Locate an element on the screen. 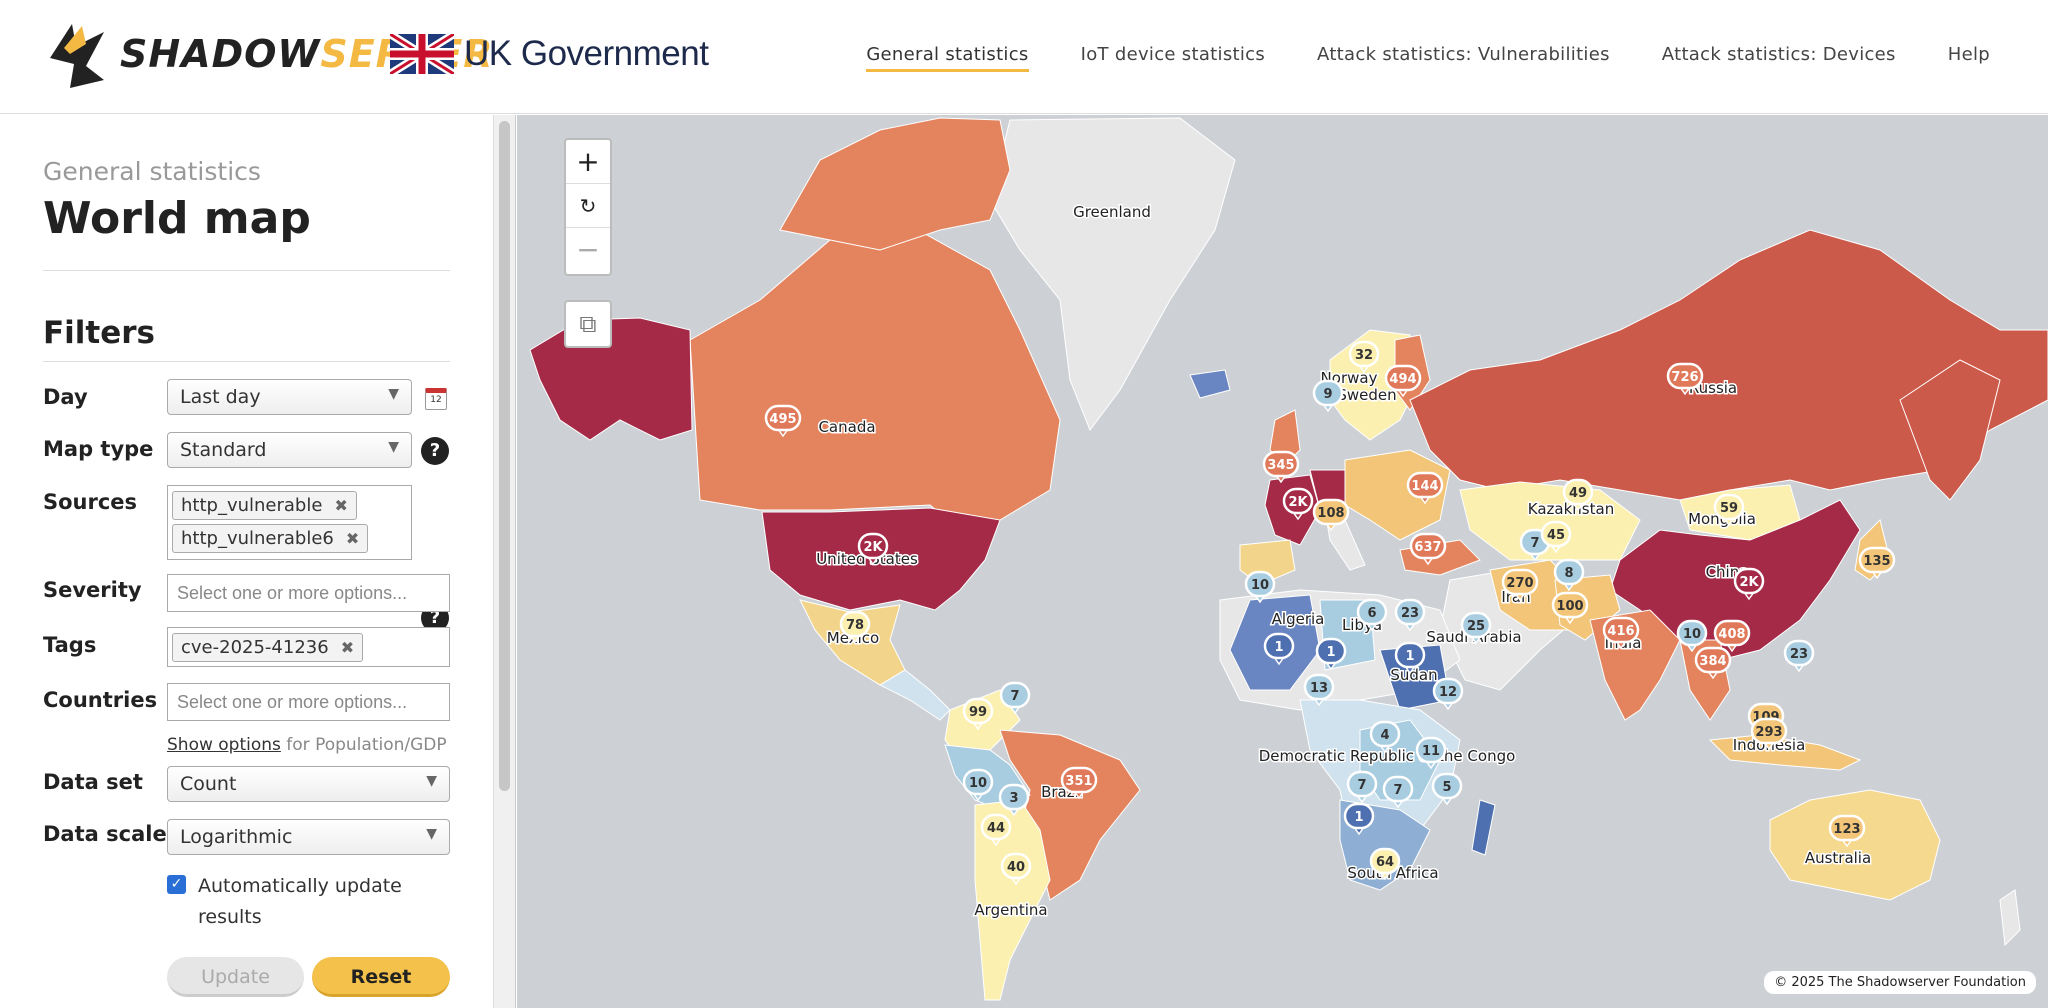  map-marker: 100 is located at coordinates (1570, 608).